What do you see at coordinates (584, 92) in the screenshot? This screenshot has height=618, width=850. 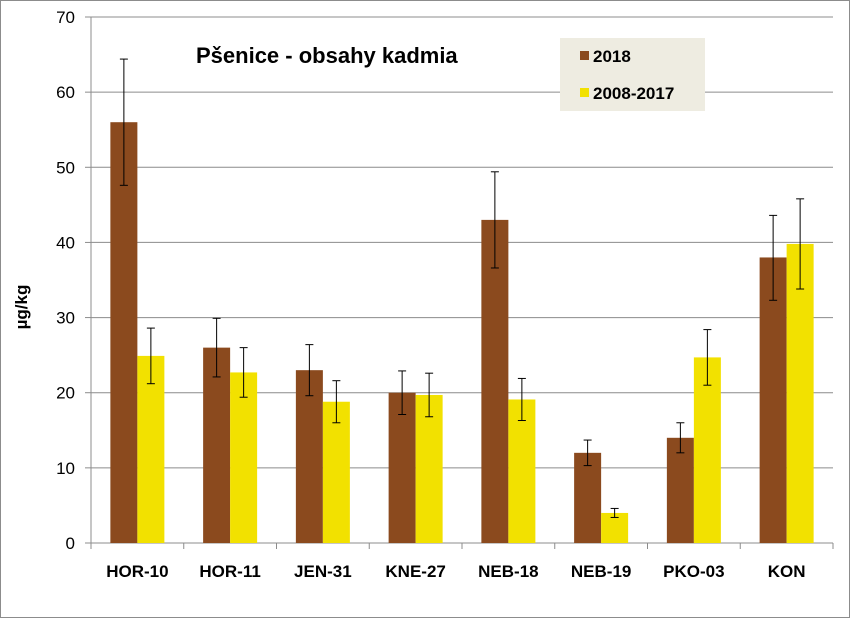 I see `legend-swatch-2008-2017` at bounding box center [584, 92].